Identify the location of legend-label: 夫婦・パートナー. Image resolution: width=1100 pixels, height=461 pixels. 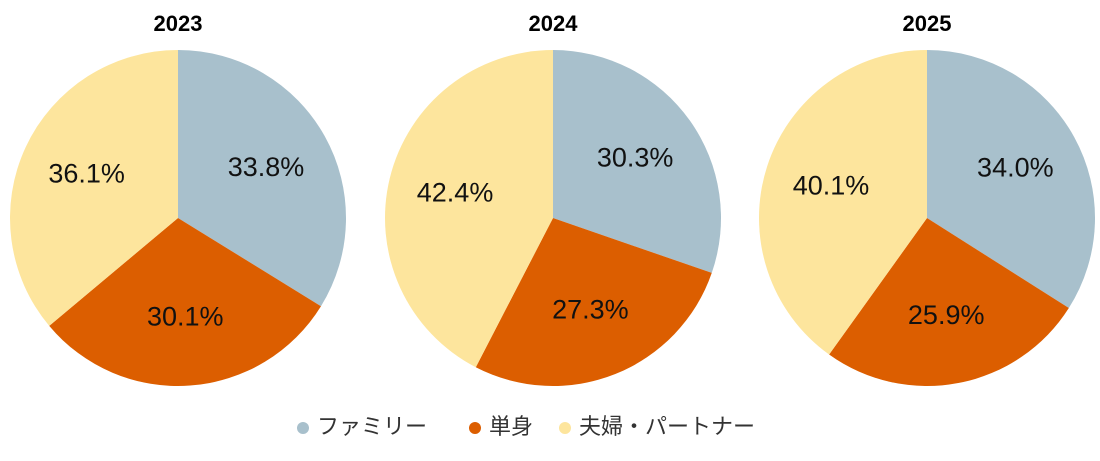
(667, 426).